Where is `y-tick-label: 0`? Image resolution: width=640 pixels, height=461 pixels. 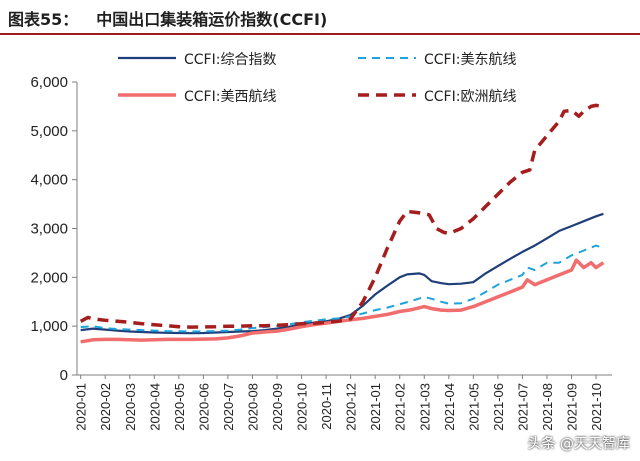
y-tick-label: 0 is located at coordinates (64, 375).